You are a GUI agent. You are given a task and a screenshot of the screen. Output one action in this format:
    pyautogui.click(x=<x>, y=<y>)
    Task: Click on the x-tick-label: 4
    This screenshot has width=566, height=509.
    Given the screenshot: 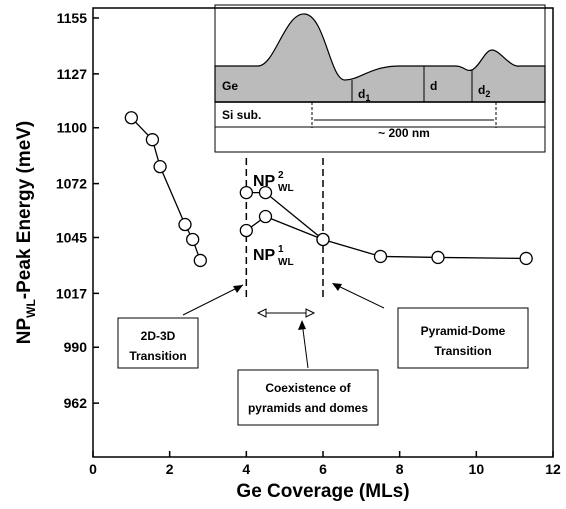 What is the action you would take?
    pyautogui.click(x=246, y=469)
    